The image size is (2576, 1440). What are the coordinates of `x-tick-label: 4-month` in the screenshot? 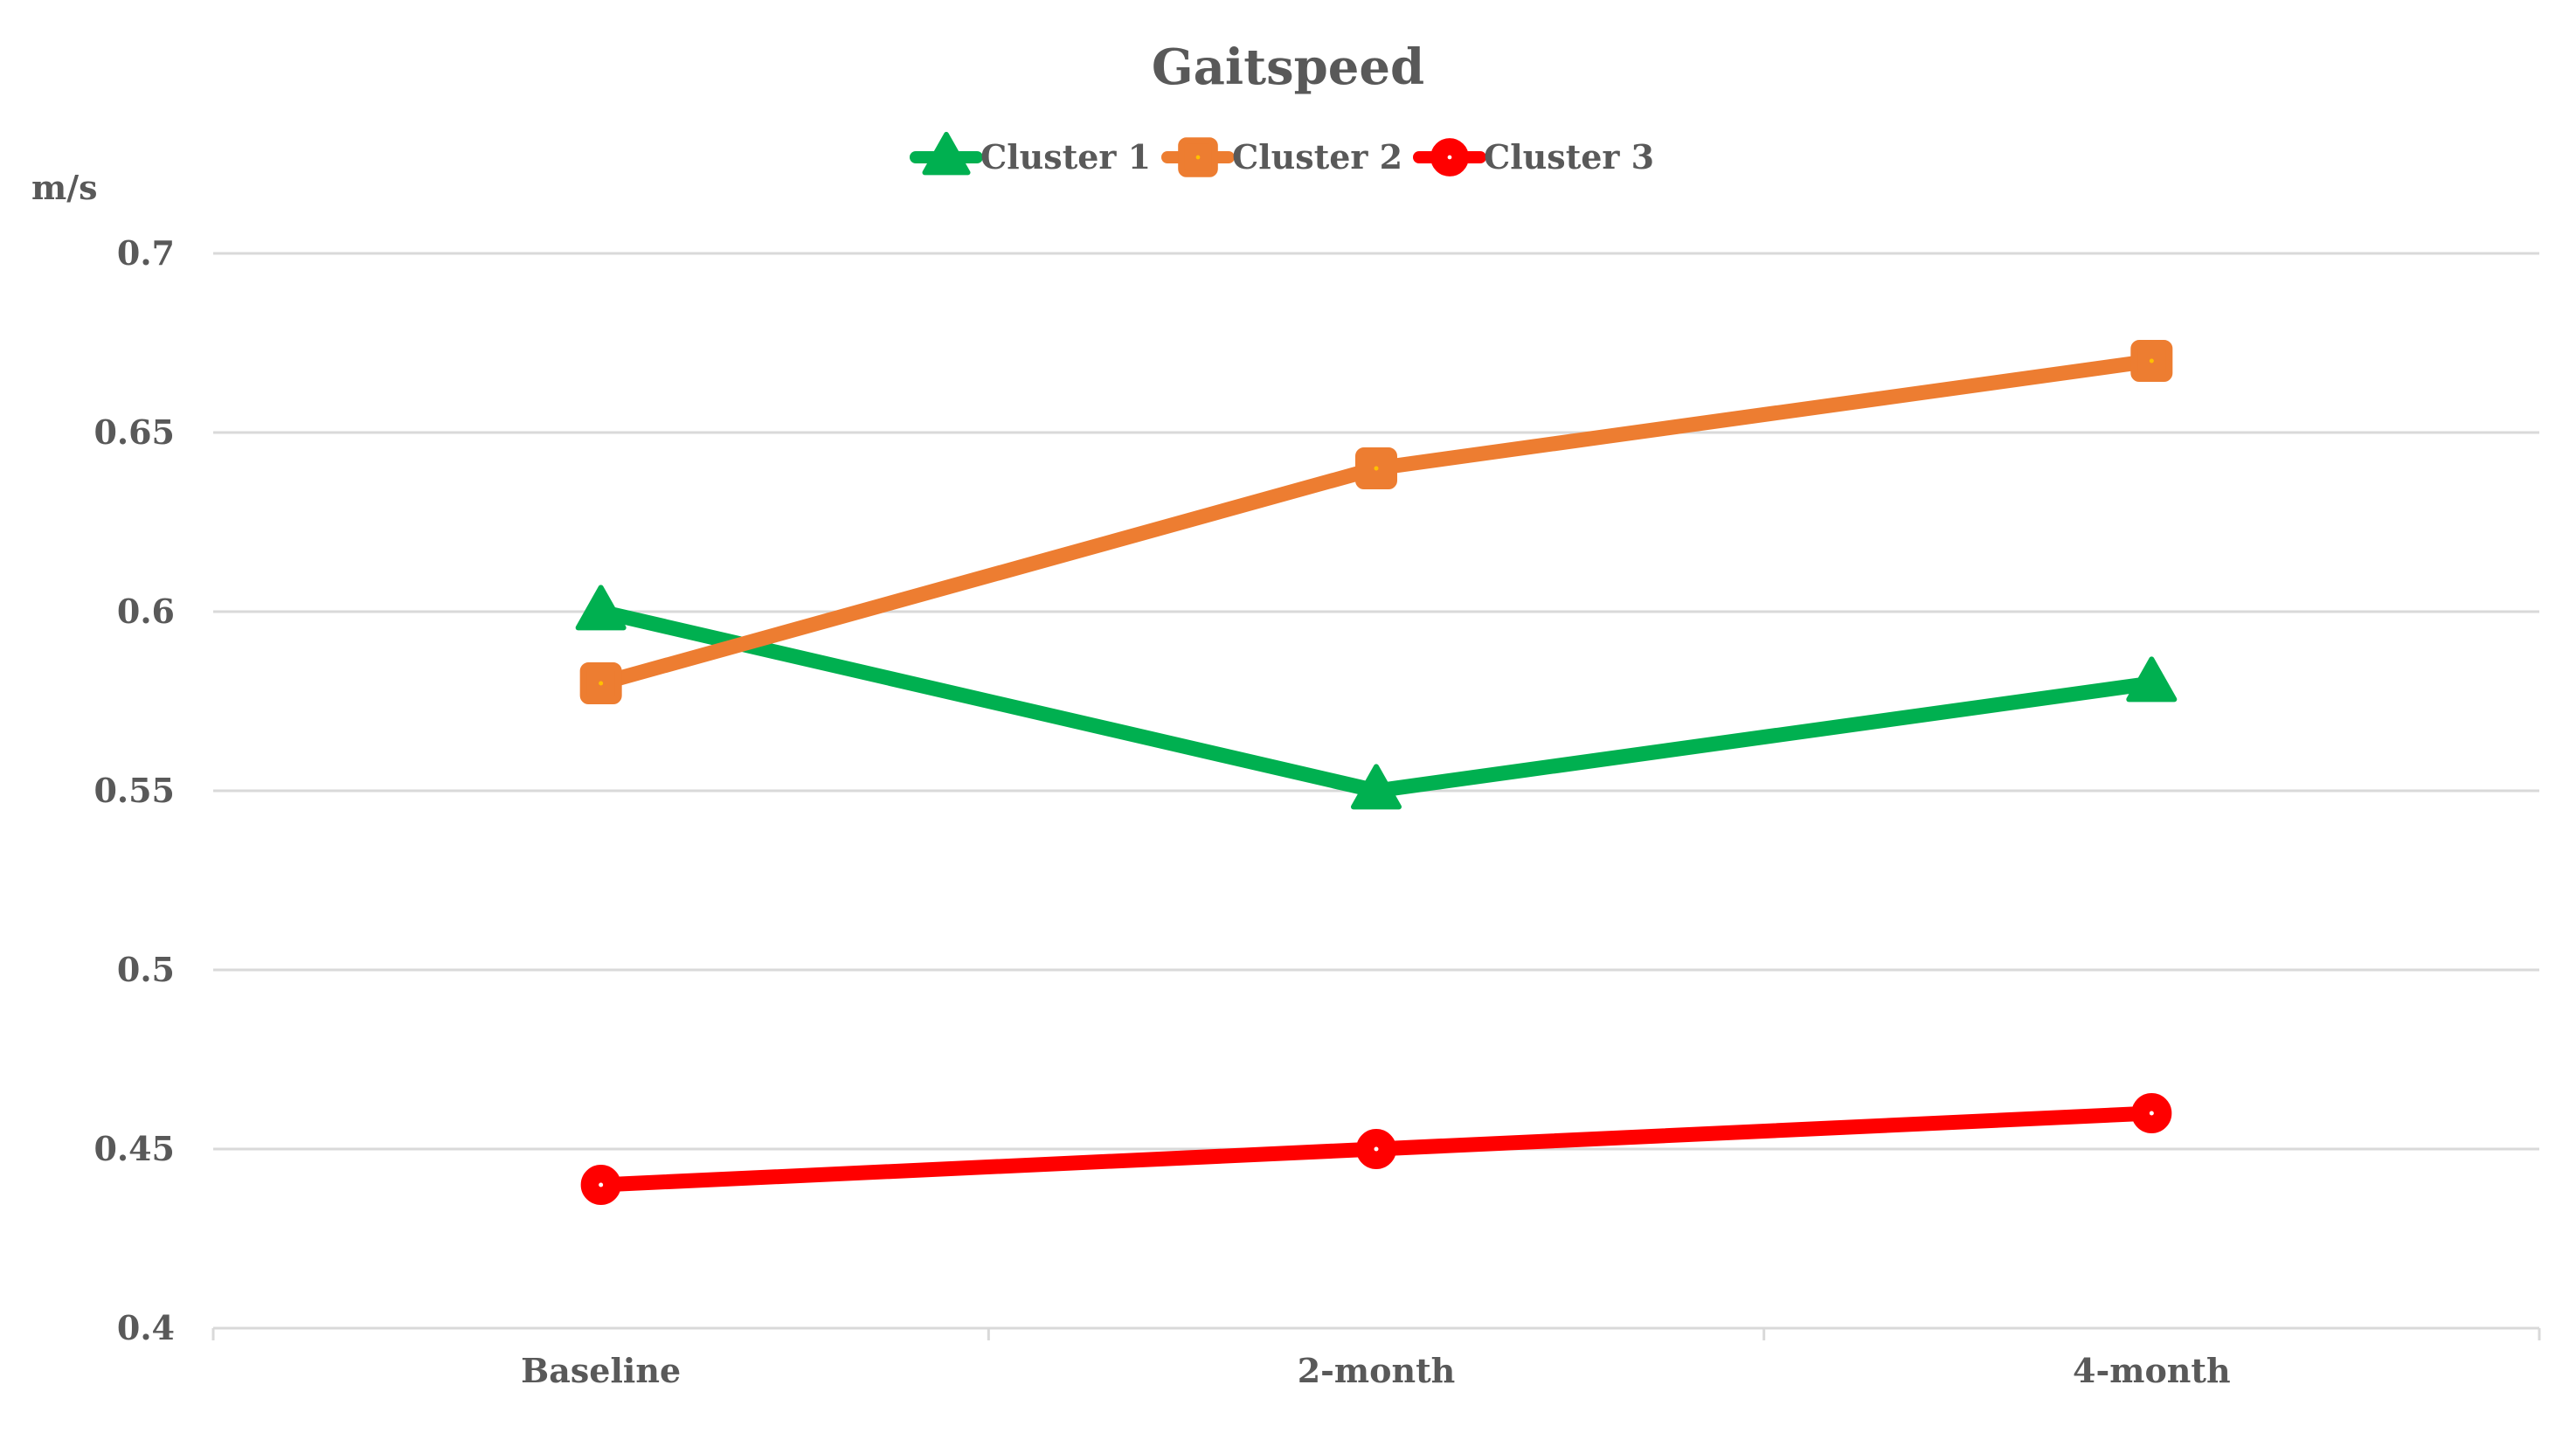 It's located at (2152, 1370).